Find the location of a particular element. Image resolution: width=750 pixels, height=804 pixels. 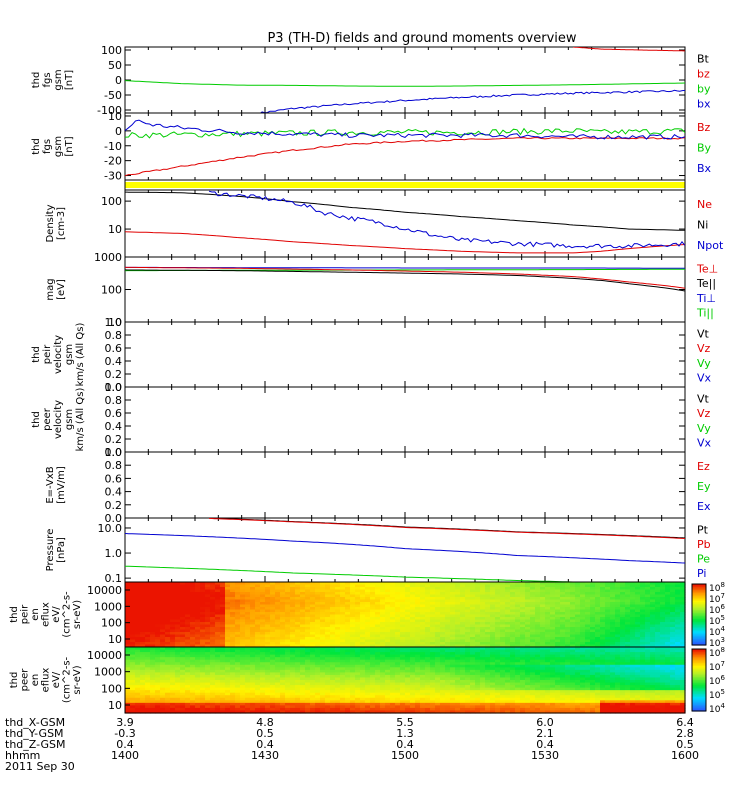

y-label-line: eflux is located at coordinates (46, 614).